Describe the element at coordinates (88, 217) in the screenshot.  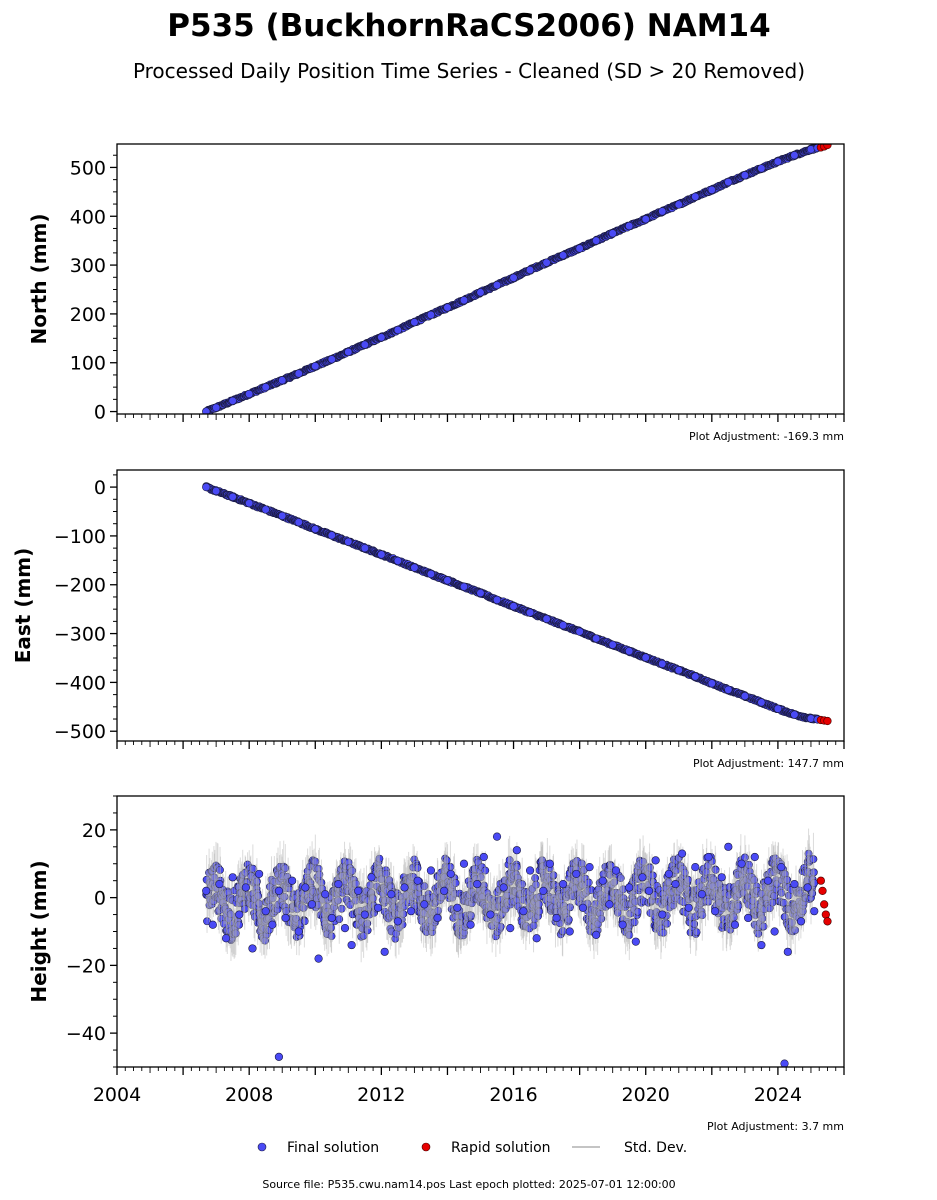
I see `y-tick-label: 400` at that location.